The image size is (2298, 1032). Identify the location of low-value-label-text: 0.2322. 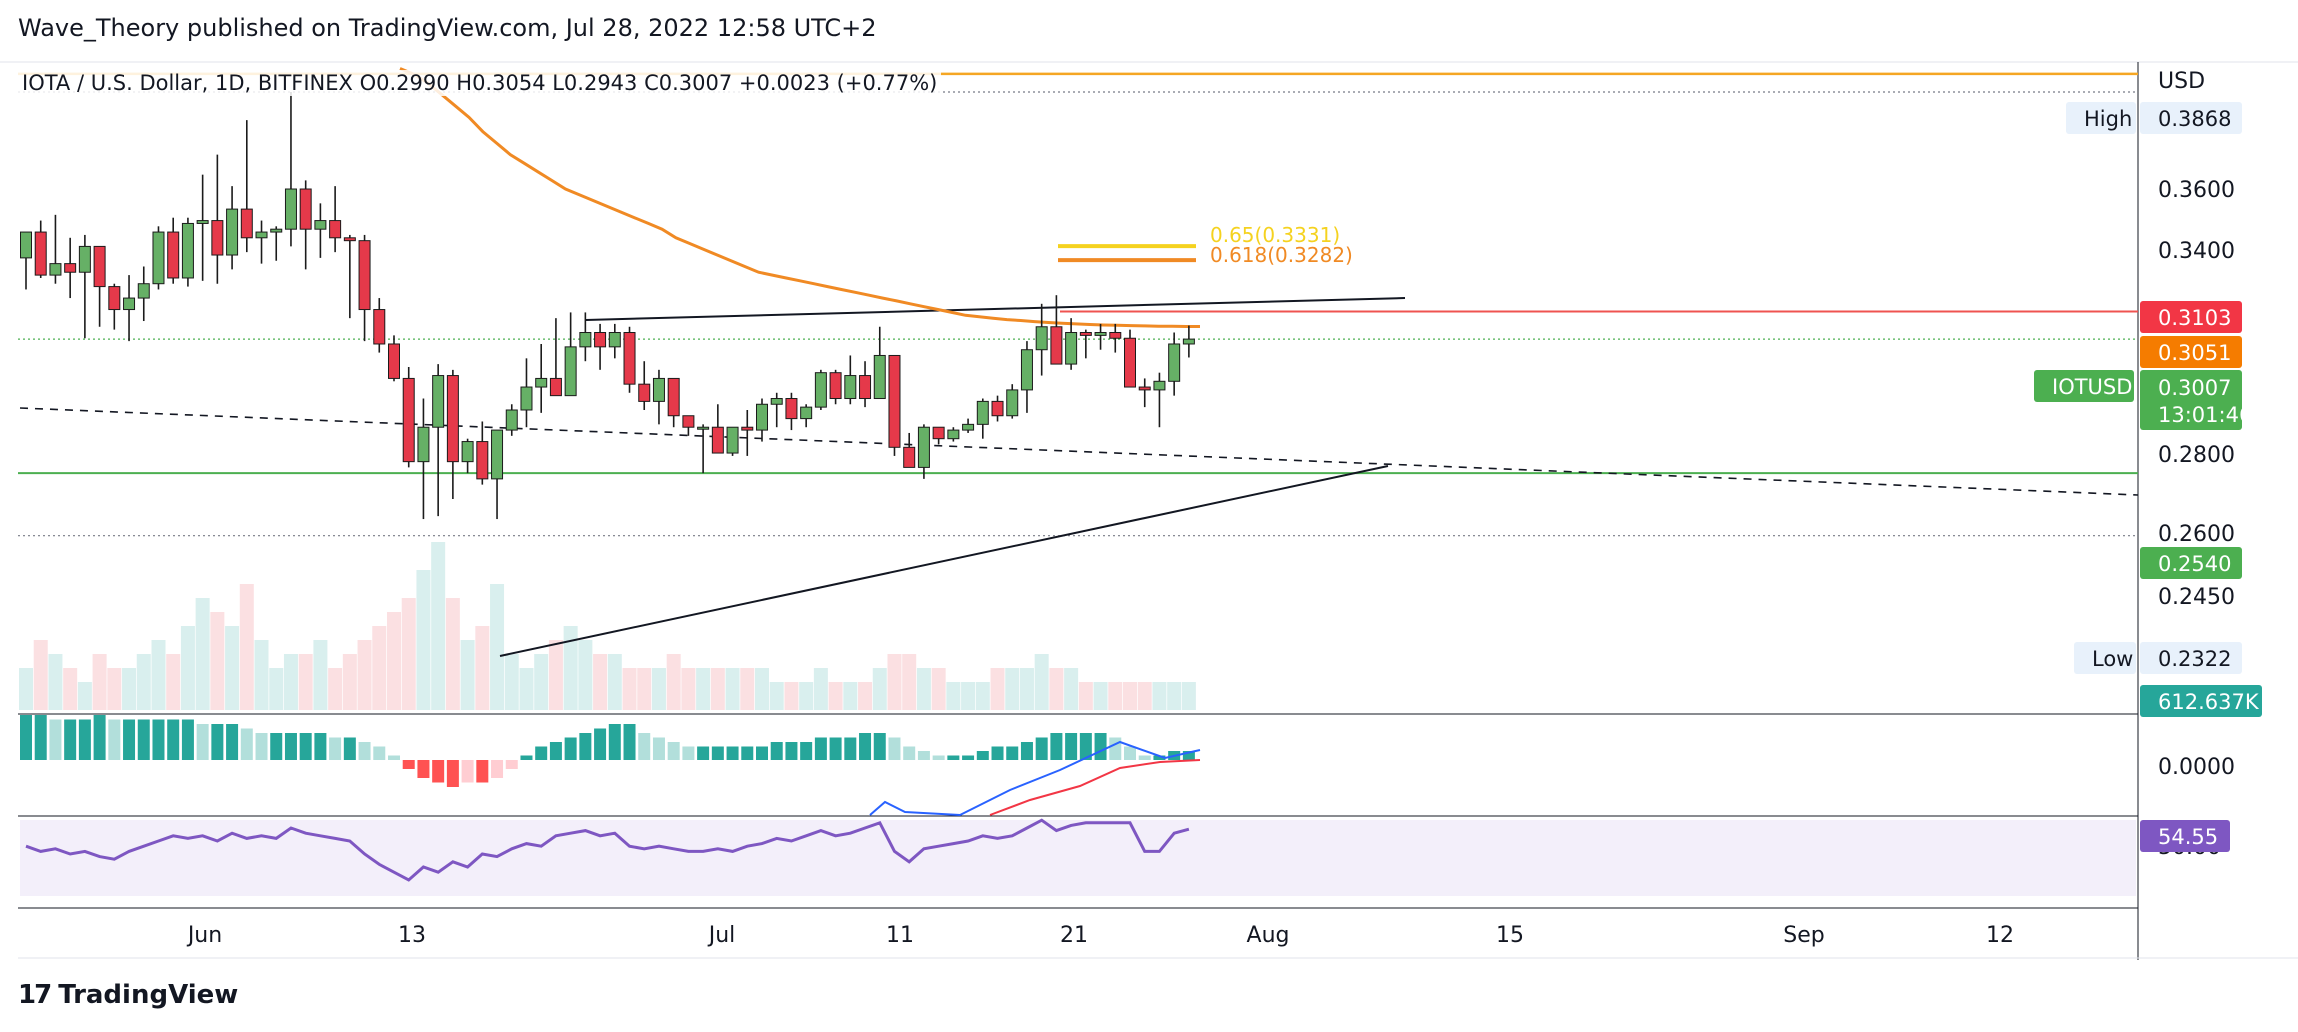
(2194, 659).